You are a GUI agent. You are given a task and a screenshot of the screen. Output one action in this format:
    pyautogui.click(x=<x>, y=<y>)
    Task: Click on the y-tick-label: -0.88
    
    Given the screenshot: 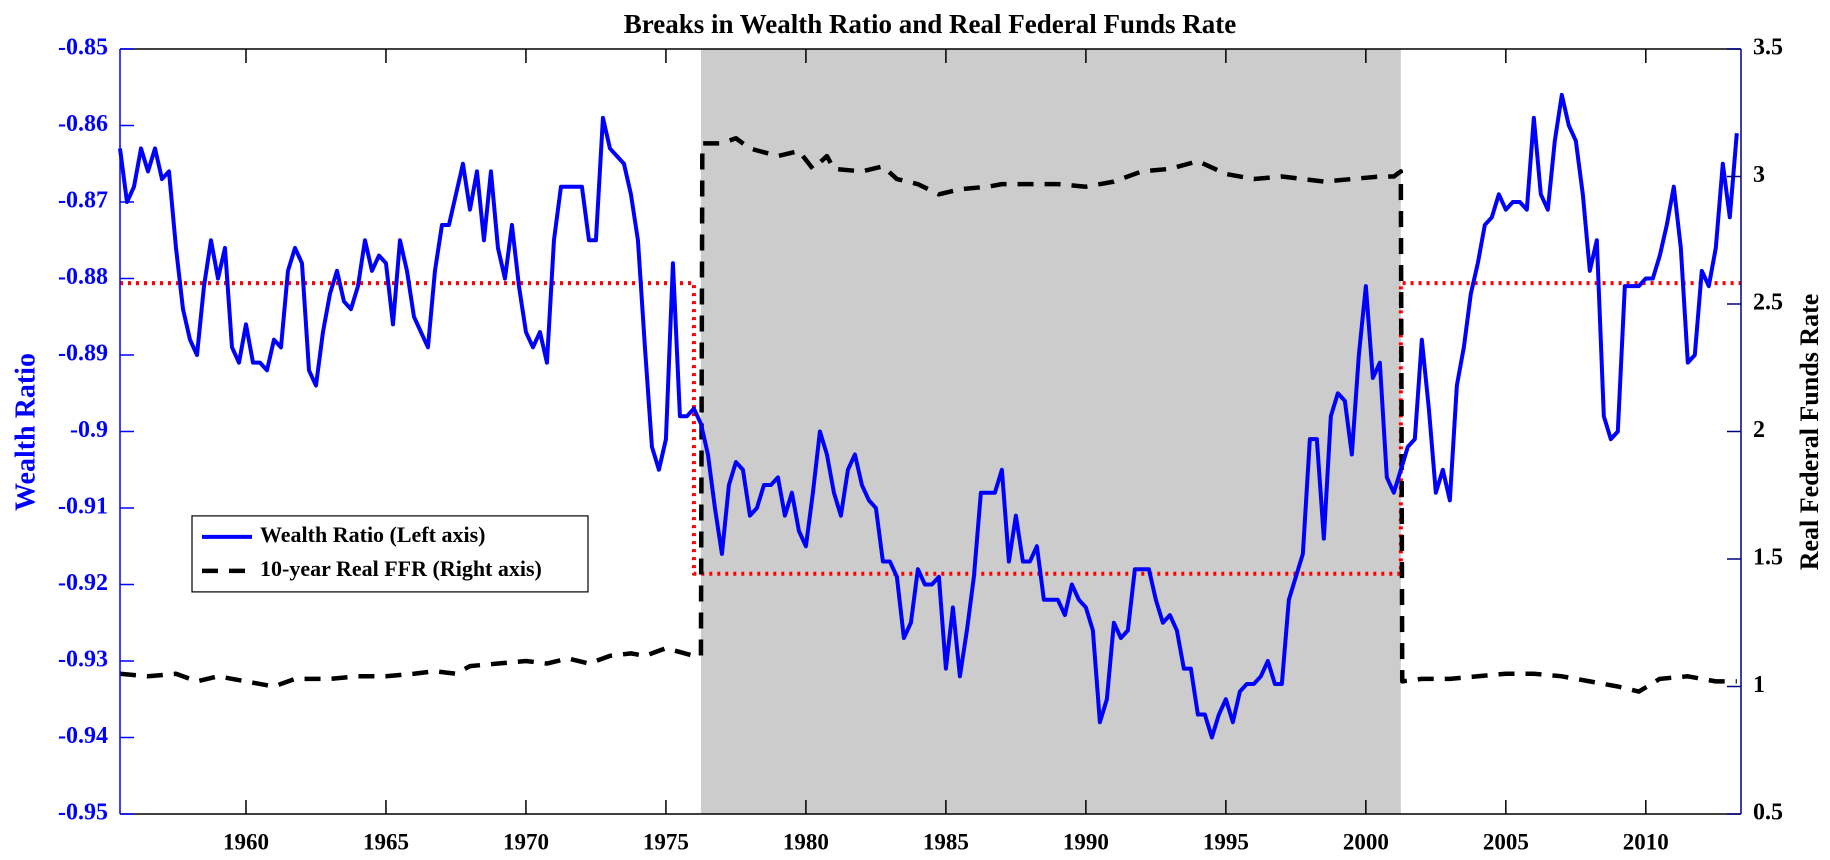 What is the action you would take?
    pyautogui.click(x=83, y=277)
    